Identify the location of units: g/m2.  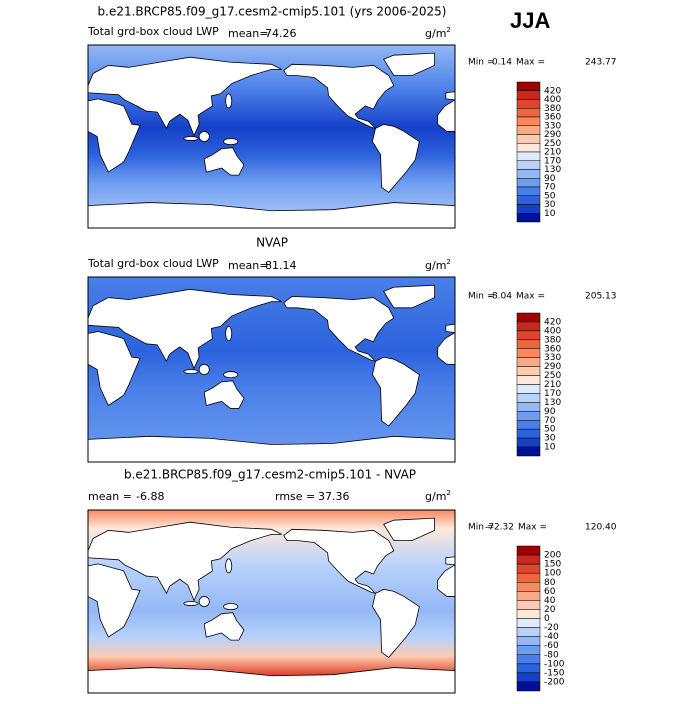
(438, 265).